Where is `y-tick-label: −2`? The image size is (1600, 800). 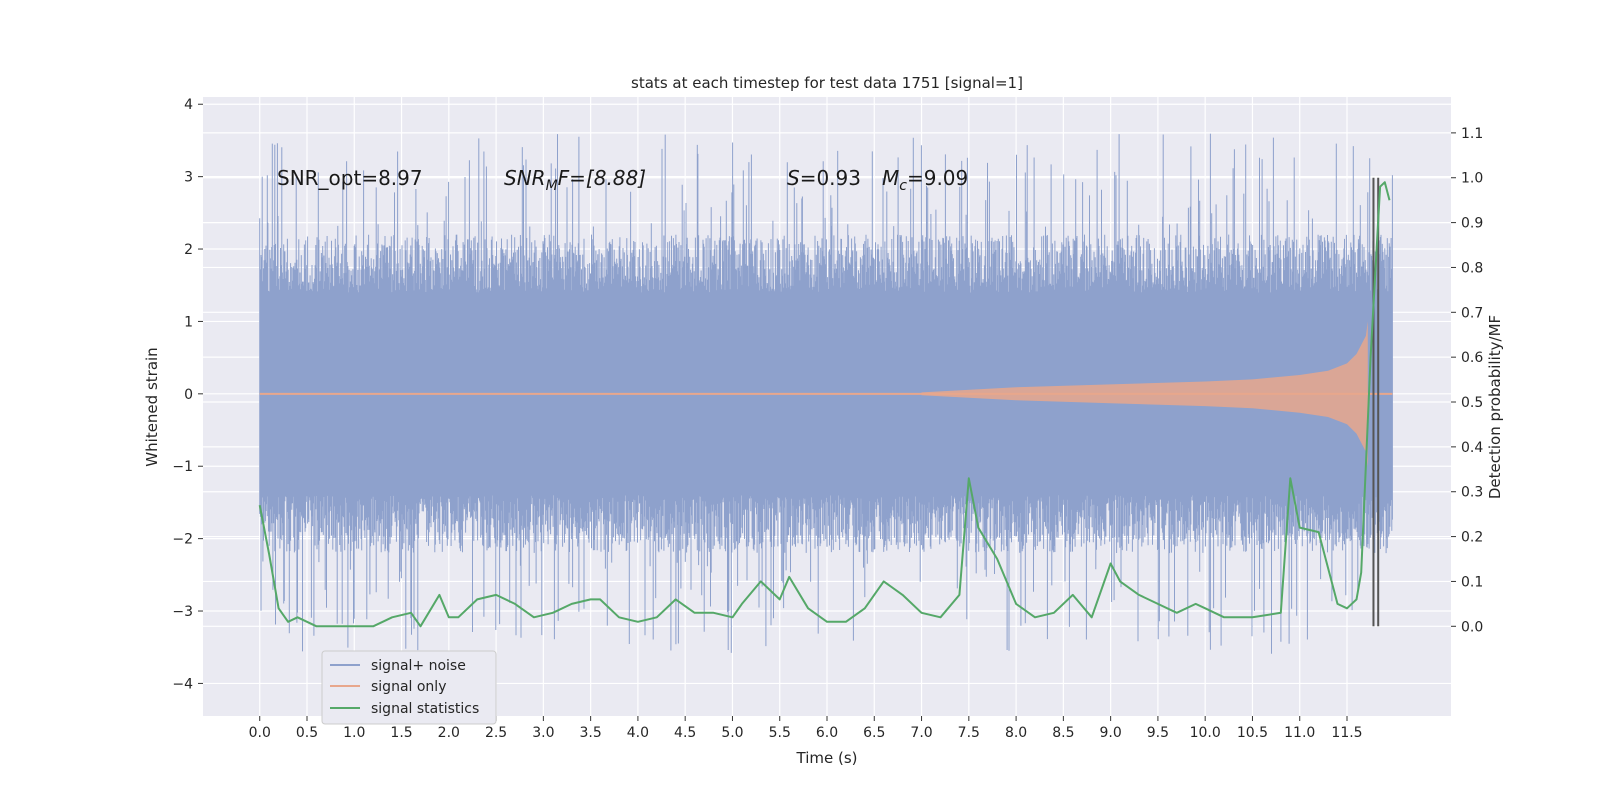 y-tick-label: −2 is located at coordinates (182, 540).